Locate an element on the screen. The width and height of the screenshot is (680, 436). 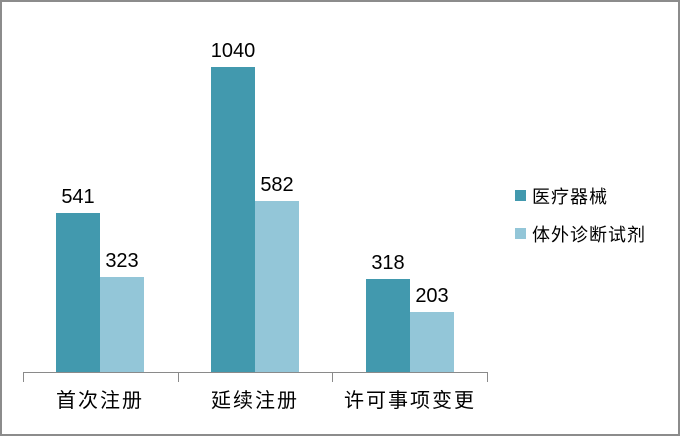
data-label-series1-1: 541 is located at coordinates (78, 197).